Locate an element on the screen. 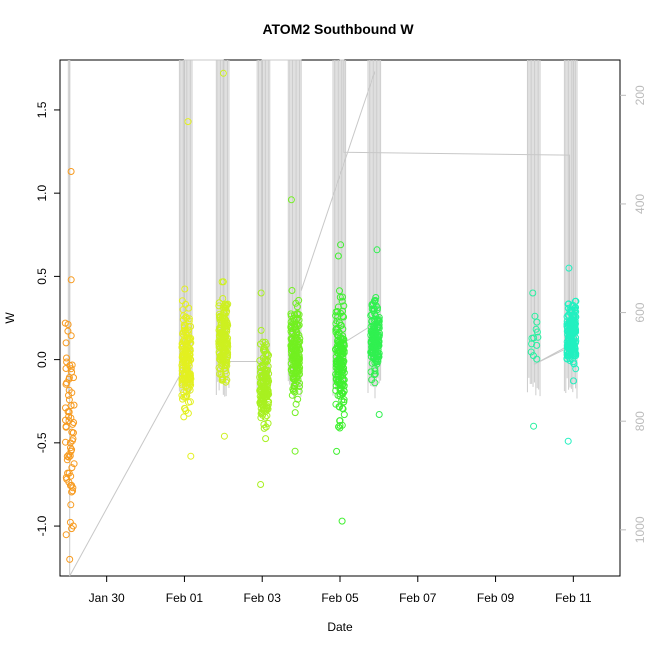  y-tick-label: 1.0 is located at coordinates (42, 192).